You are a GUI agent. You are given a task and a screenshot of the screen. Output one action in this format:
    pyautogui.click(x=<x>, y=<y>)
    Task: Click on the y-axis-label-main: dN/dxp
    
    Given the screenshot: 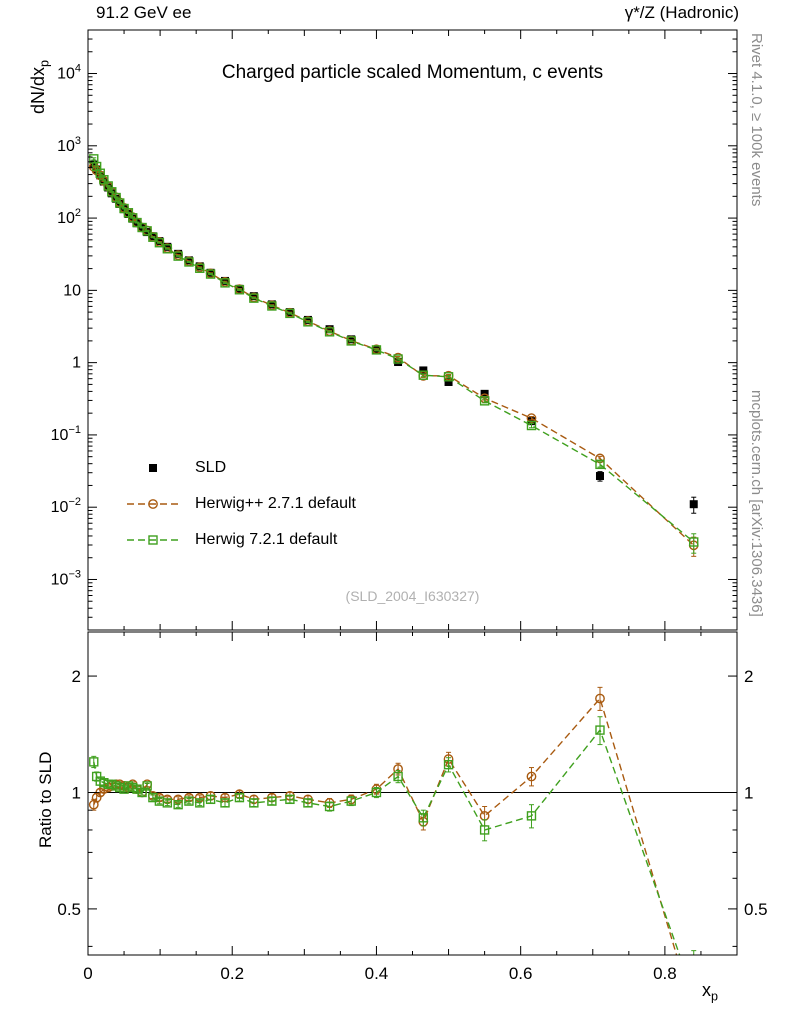 What is the action you would take?
    pyautogui.click(x=40, y=87)
    